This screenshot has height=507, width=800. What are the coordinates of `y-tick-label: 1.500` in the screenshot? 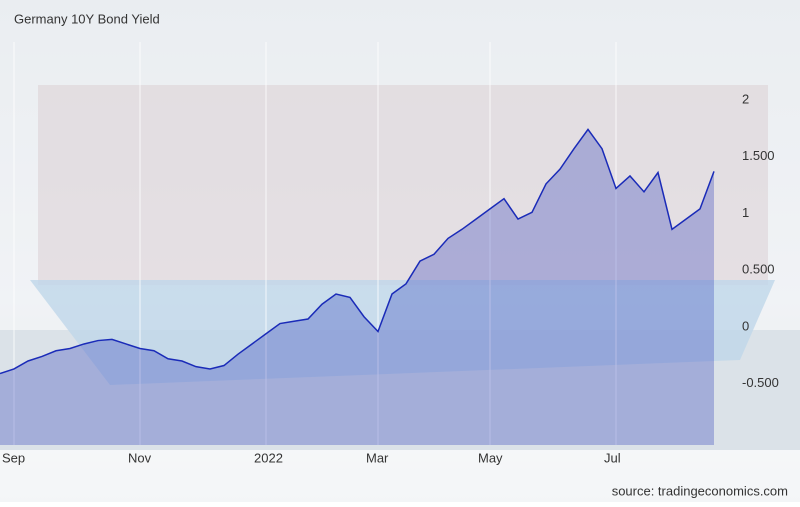 It's located at (758, 155).